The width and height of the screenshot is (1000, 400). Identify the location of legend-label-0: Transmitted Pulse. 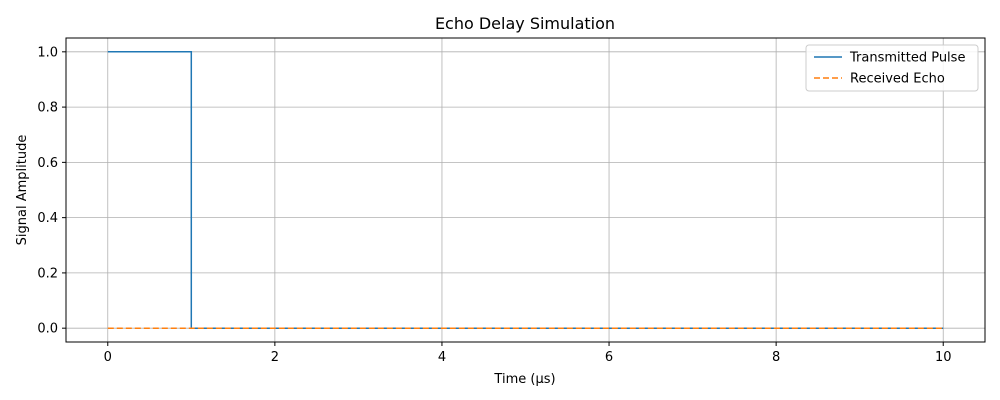
(907, 58).